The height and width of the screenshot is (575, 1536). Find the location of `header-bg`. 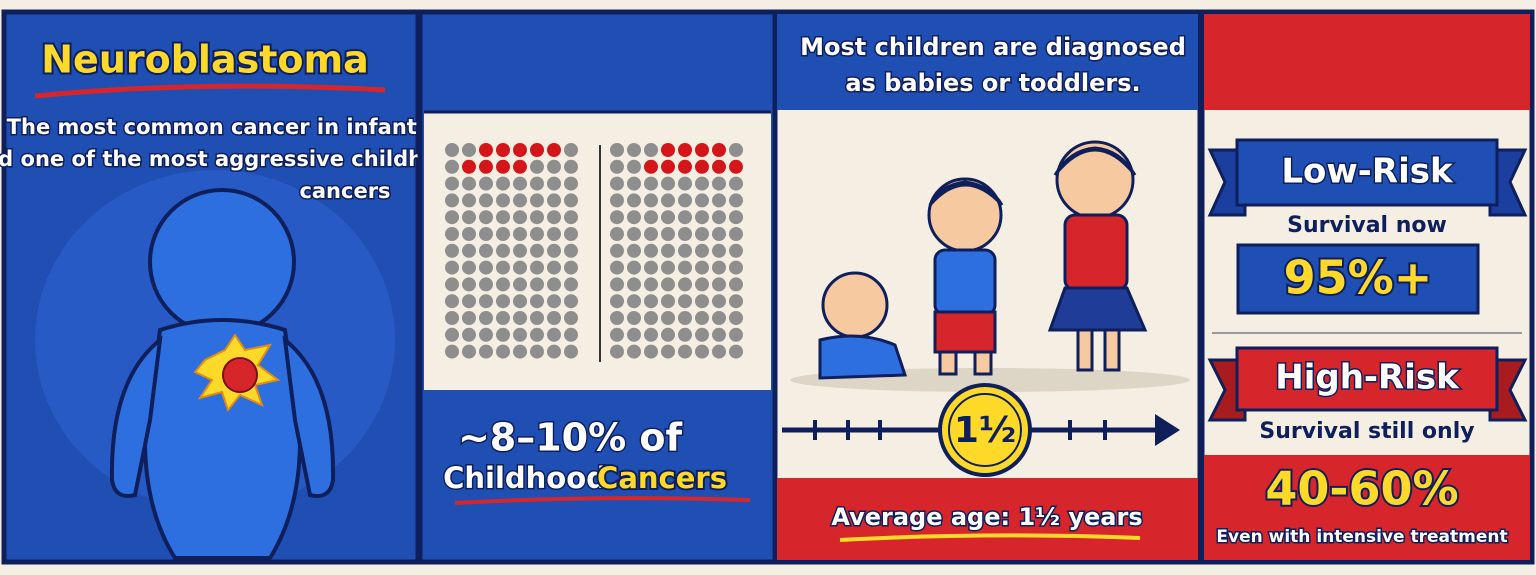

header-bg is located at coordinates (987, 62).